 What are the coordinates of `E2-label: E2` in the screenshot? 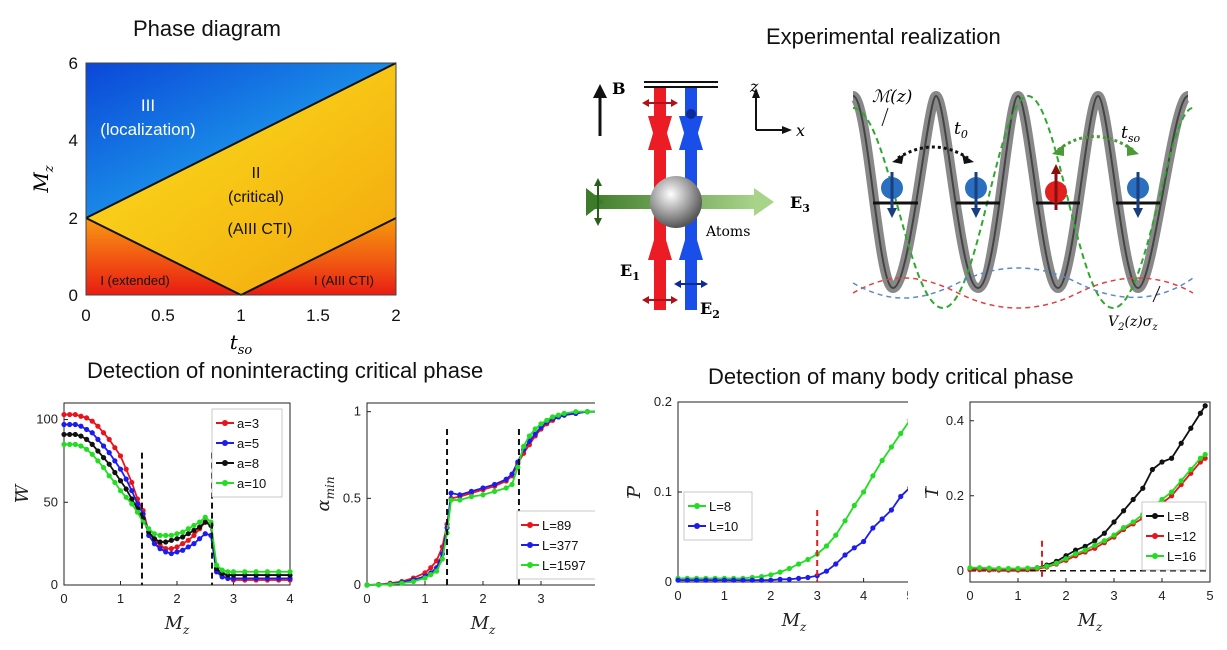 It's located at (710, 310).